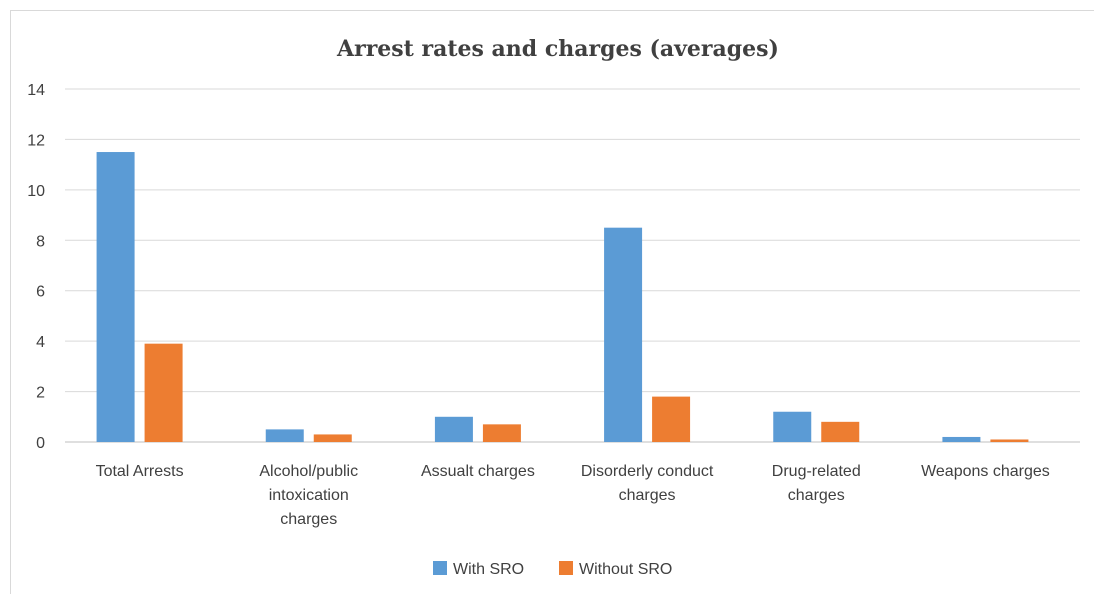 The width and height of the screenshot is (1096, 594). I want to click on x-category-label: Weapons charges, so click(985, 471).